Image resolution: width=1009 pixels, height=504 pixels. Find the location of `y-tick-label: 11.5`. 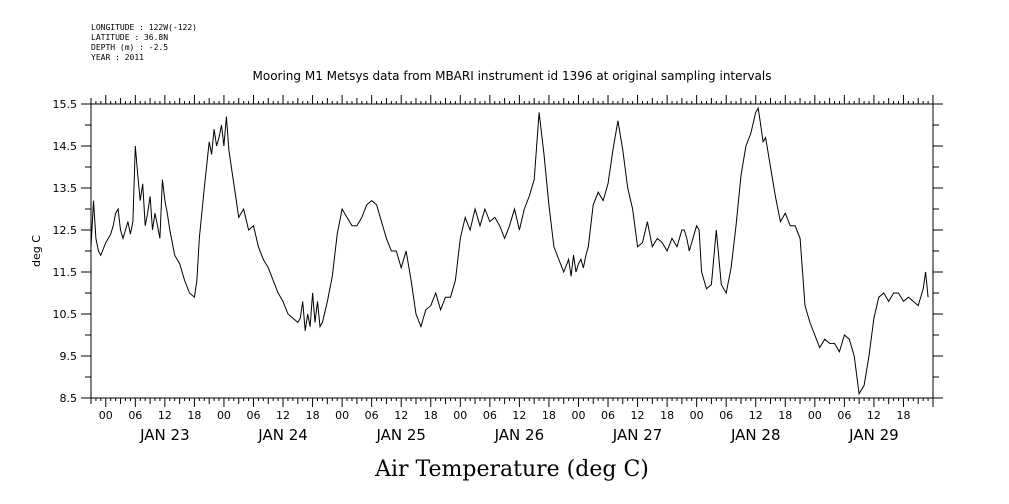

y-tick-label: 11.5 is located at coordinates (65, 272).